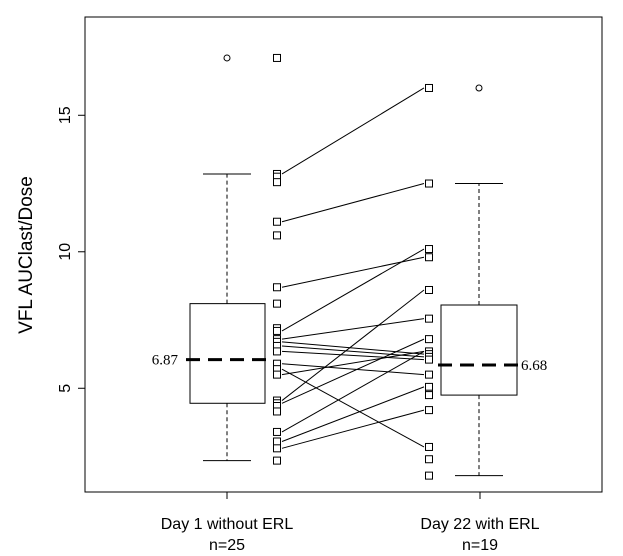  What do you see at coordinates (534, 366) in the screenshot?
I see `mean-label: 6.68` at bounding box center [534, 366].